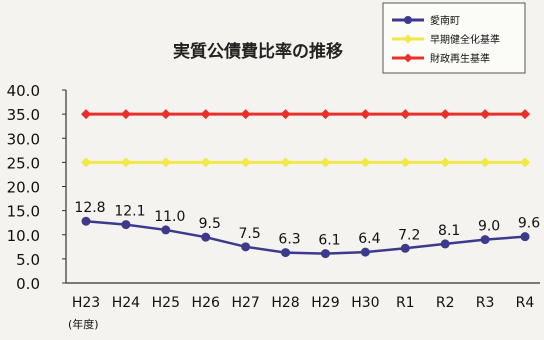 This screenshot has width=544, height=340. Describe the element at coordinates (210, 224) in the screenshot. I see `data-label: 9.5` at that location.